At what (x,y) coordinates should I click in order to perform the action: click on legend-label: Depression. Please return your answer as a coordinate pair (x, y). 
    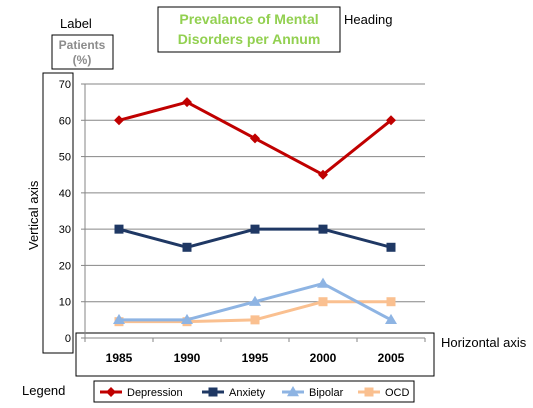
    Looking at the image, I should click on (155, 393).